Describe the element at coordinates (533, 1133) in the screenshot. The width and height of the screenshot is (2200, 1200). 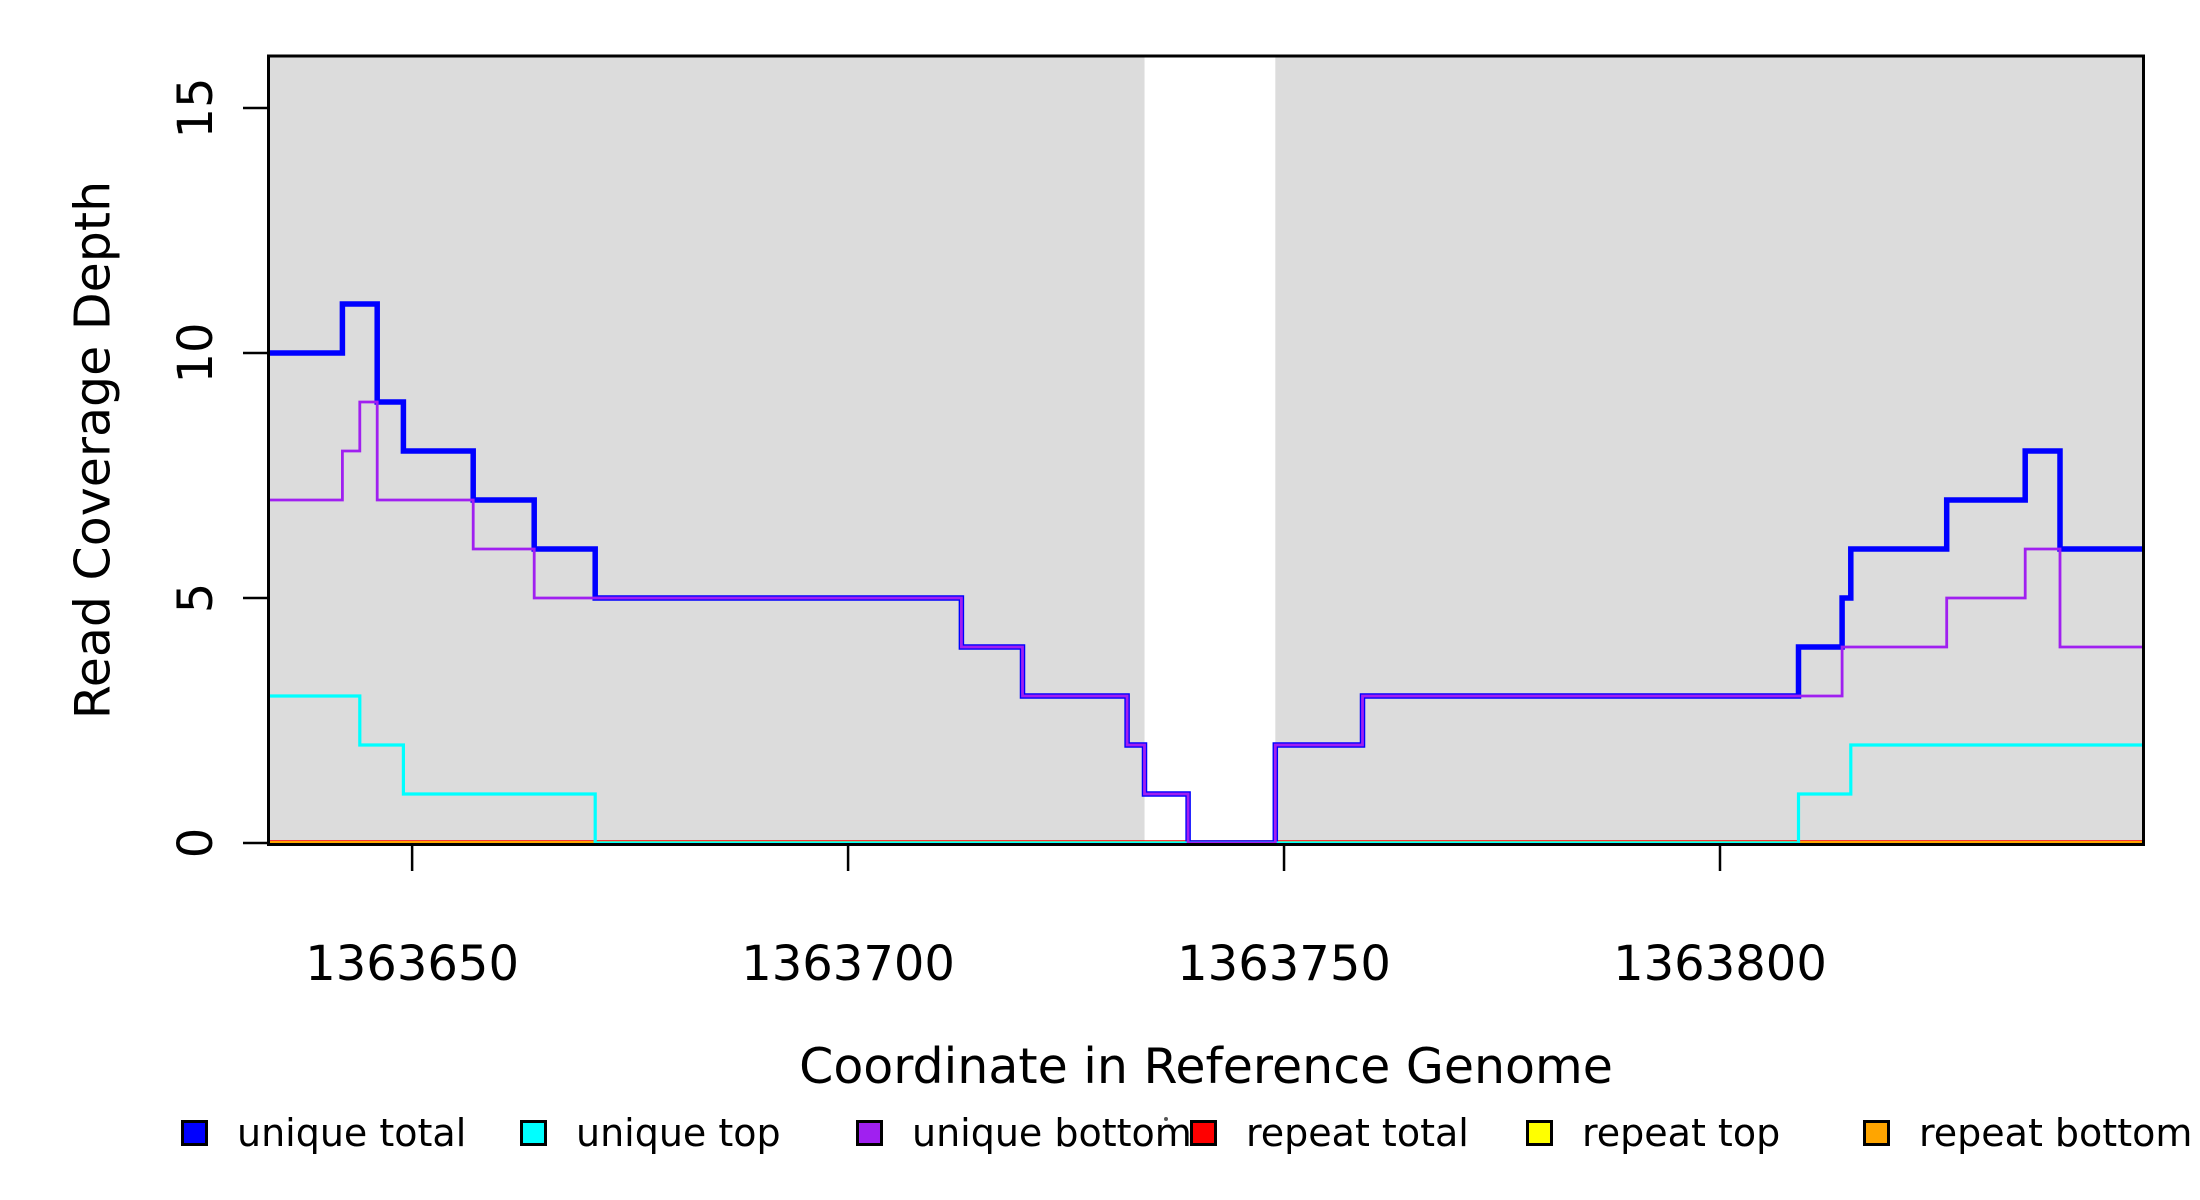
I see `legend-swatch-unique-top` at that location.